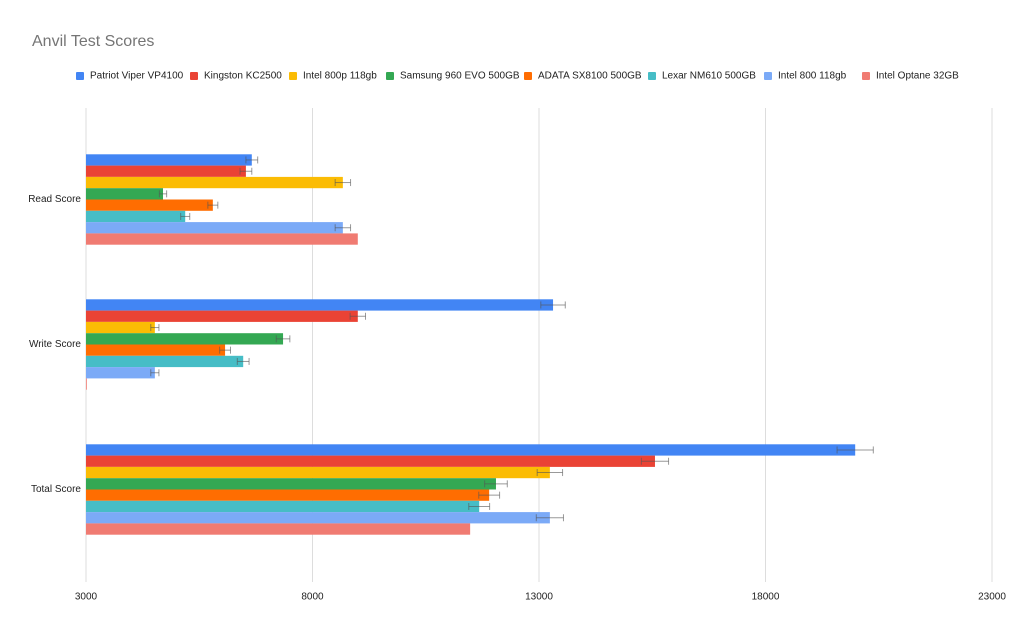  Describe the element at coordinates (992, 597) in the screenshot. I see `x-tick-label: 23000` at that location.